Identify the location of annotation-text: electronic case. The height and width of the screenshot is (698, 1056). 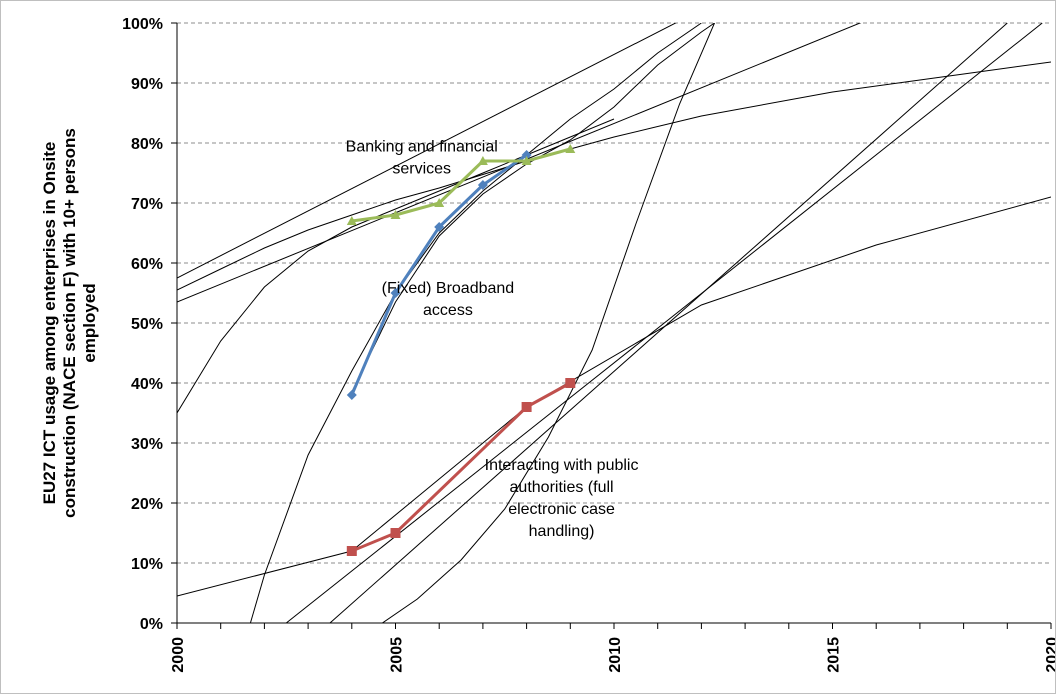
(561, 509).